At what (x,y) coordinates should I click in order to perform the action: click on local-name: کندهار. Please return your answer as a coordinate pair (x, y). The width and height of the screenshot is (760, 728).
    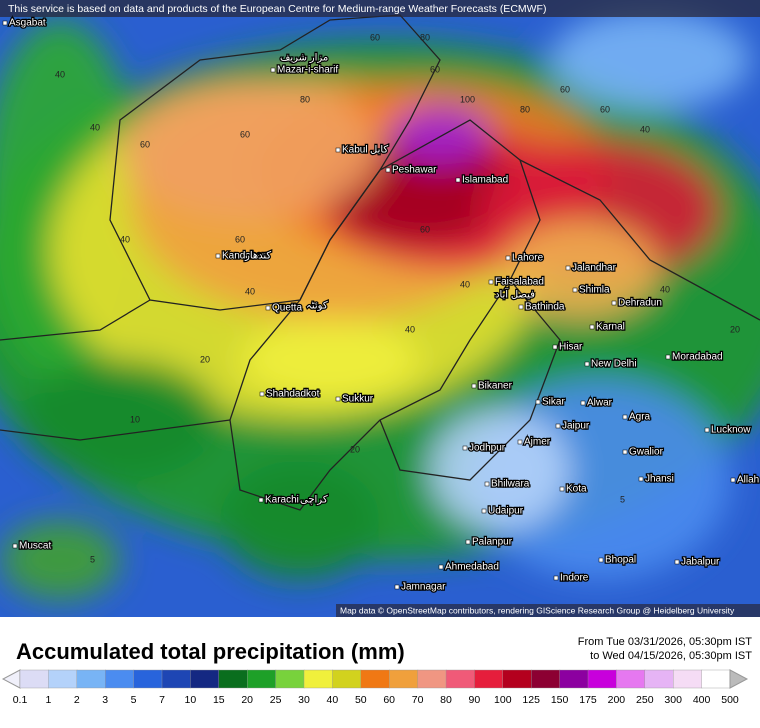
    Looking at the image, I should click on (257, 256).